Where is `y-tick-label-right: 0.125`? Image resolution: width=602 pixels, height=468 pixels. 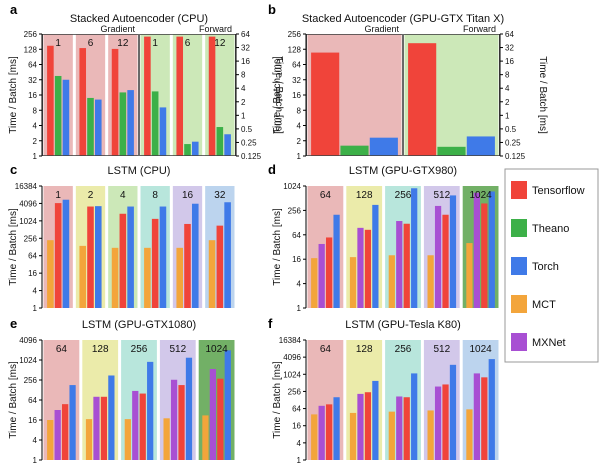
y-tick-label-right: 0.125 is located at coordinates (251, 156).